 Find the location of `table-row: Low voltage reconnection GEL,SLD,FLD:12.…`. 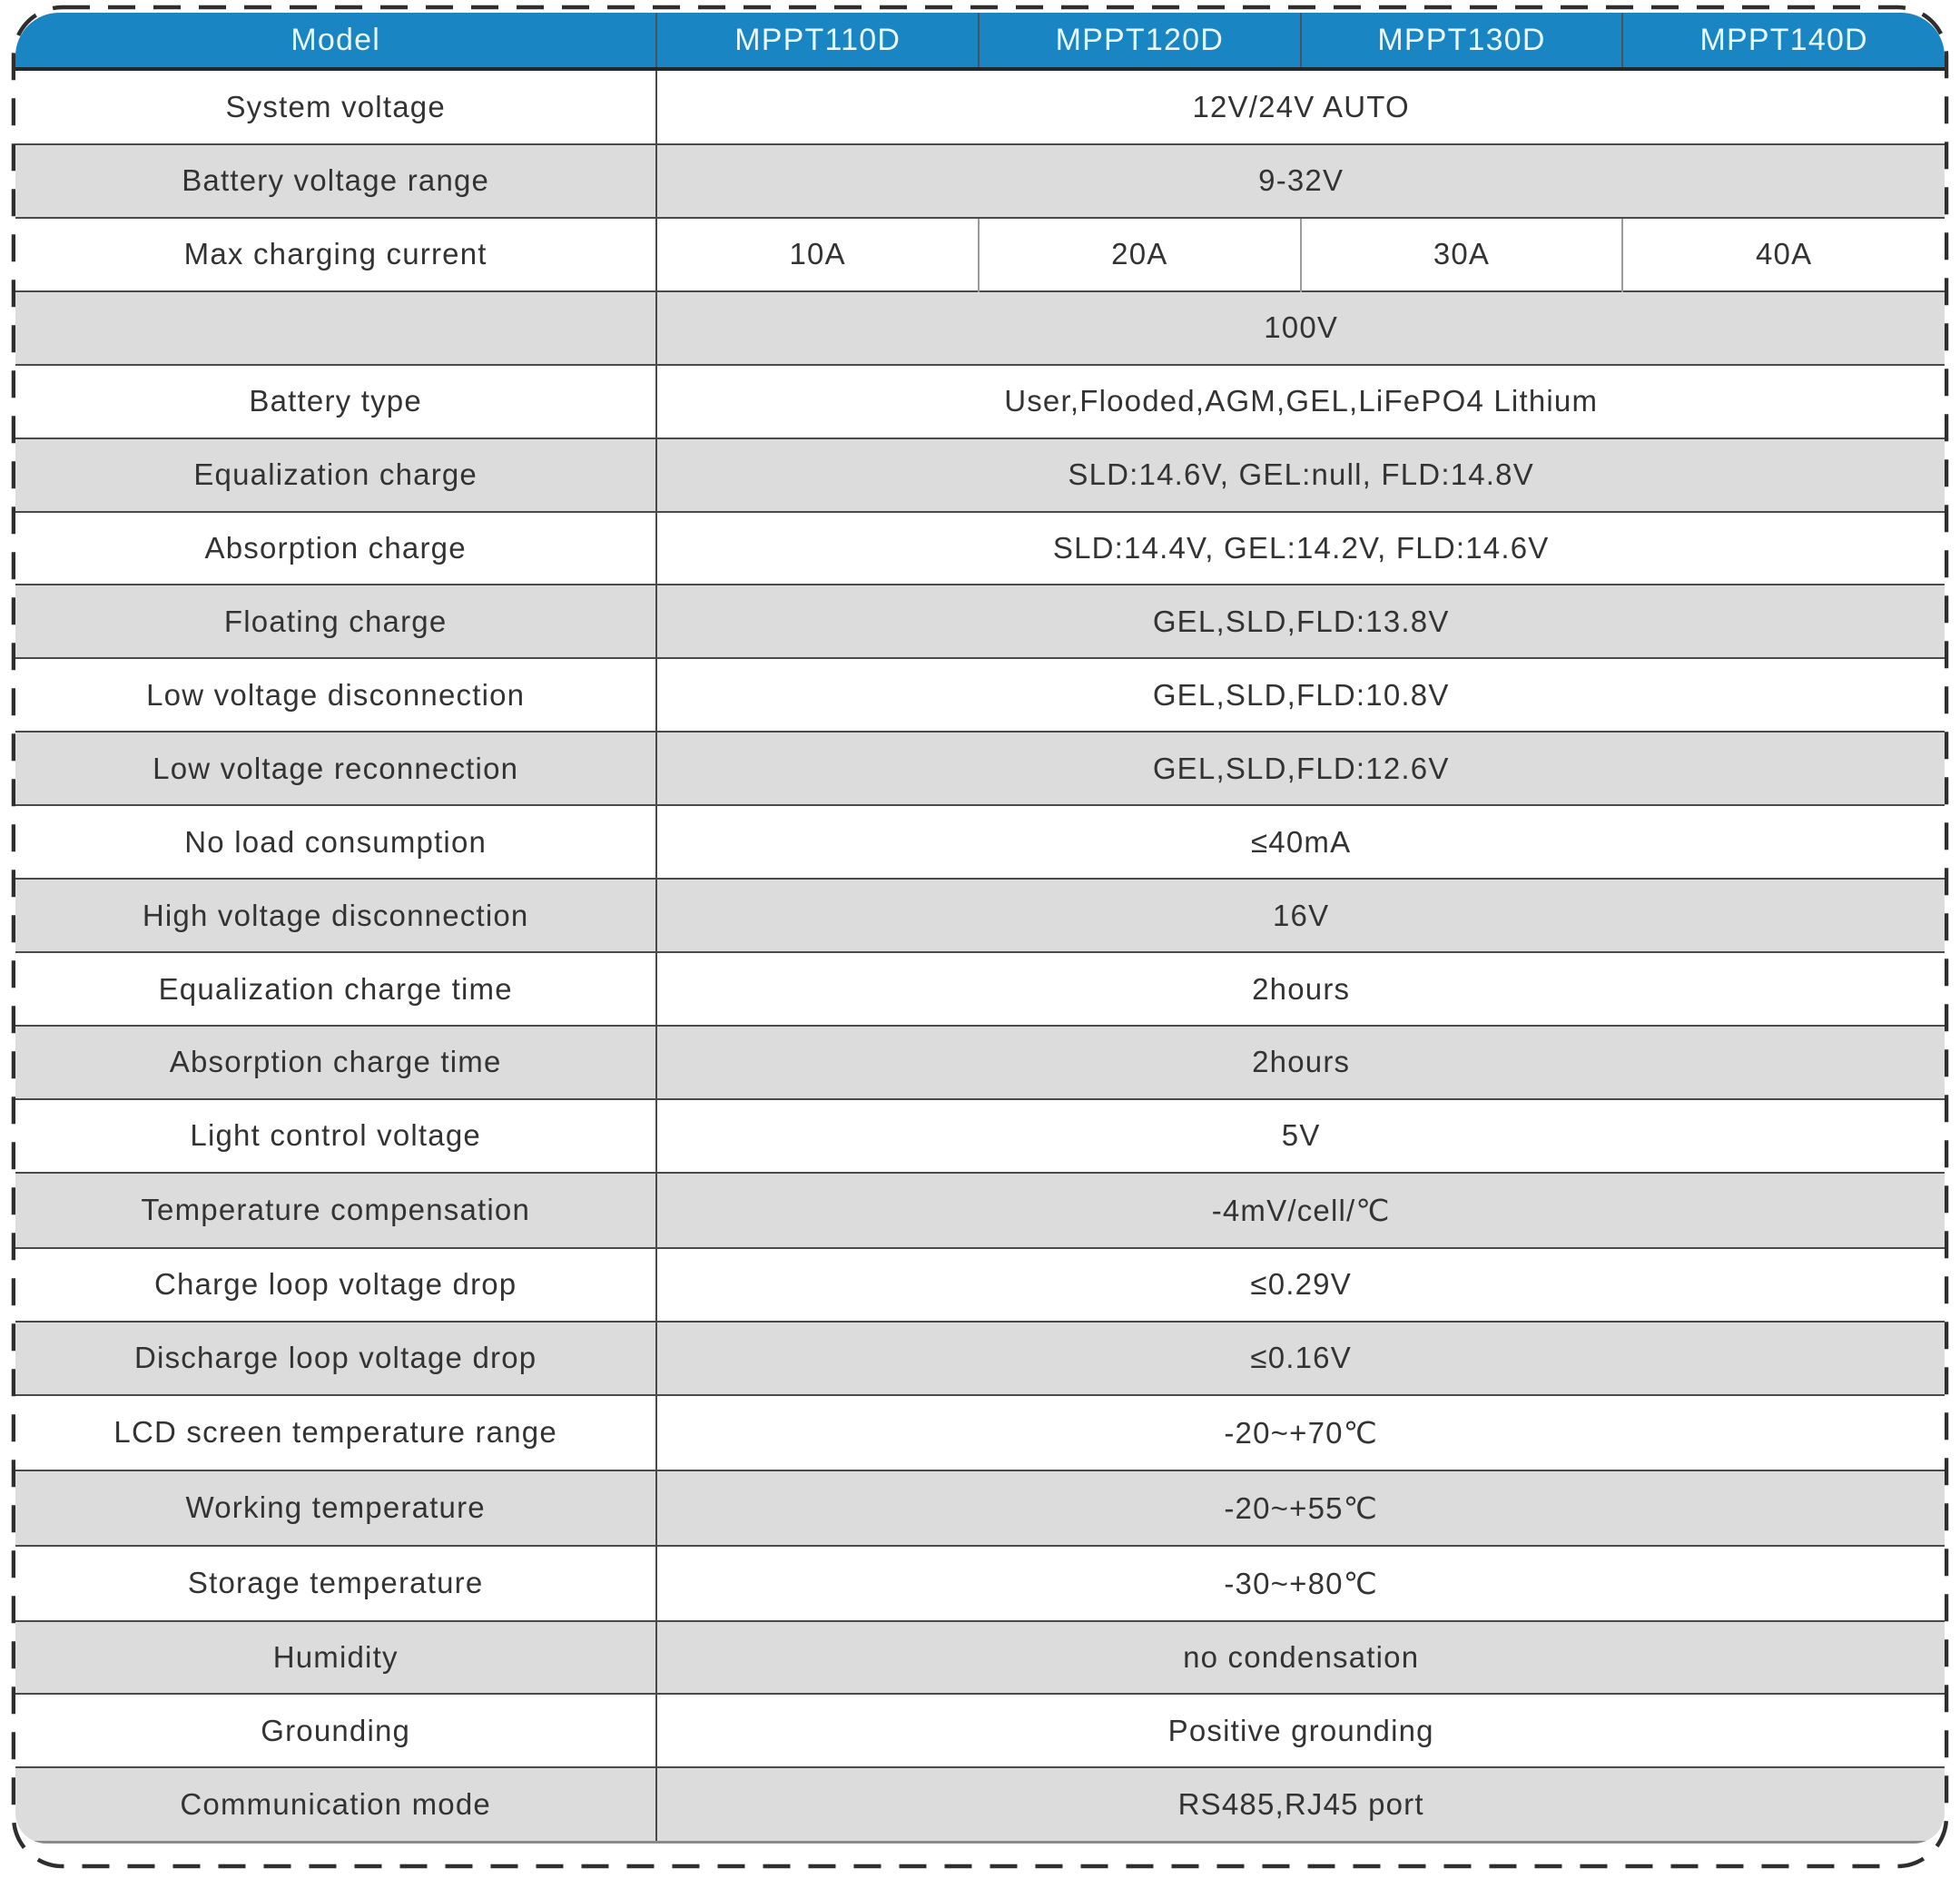

table-row: Low voltage reconnection GEL,SLD,FLD:12.… is located at coordinates (980, 768).